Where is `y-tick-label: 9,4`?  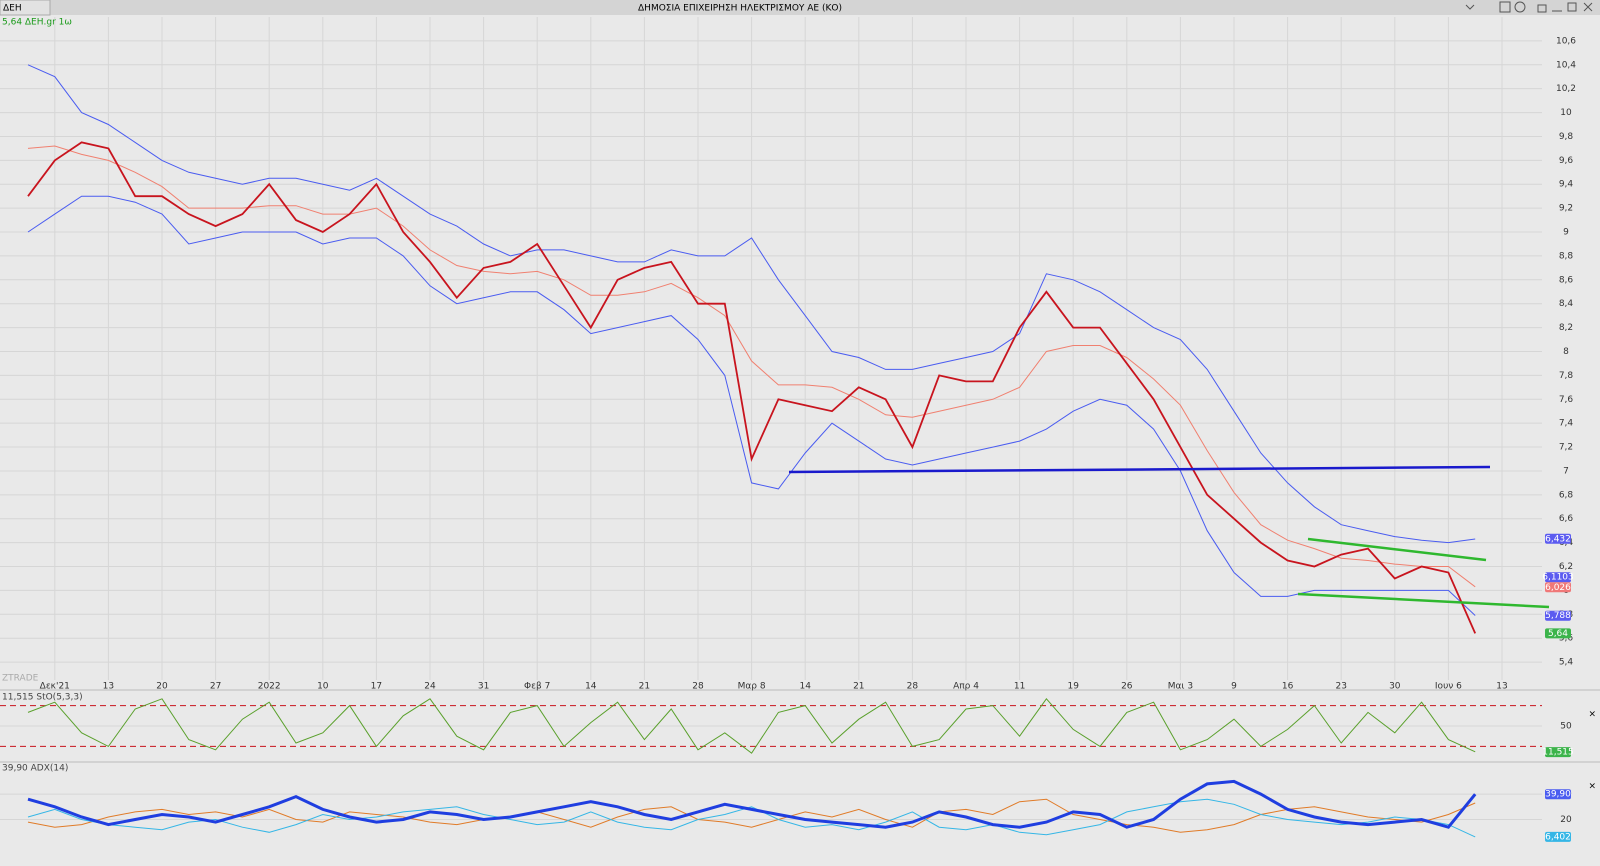 y-tick-label: 9,4 is located at coordinates (1566, 185).